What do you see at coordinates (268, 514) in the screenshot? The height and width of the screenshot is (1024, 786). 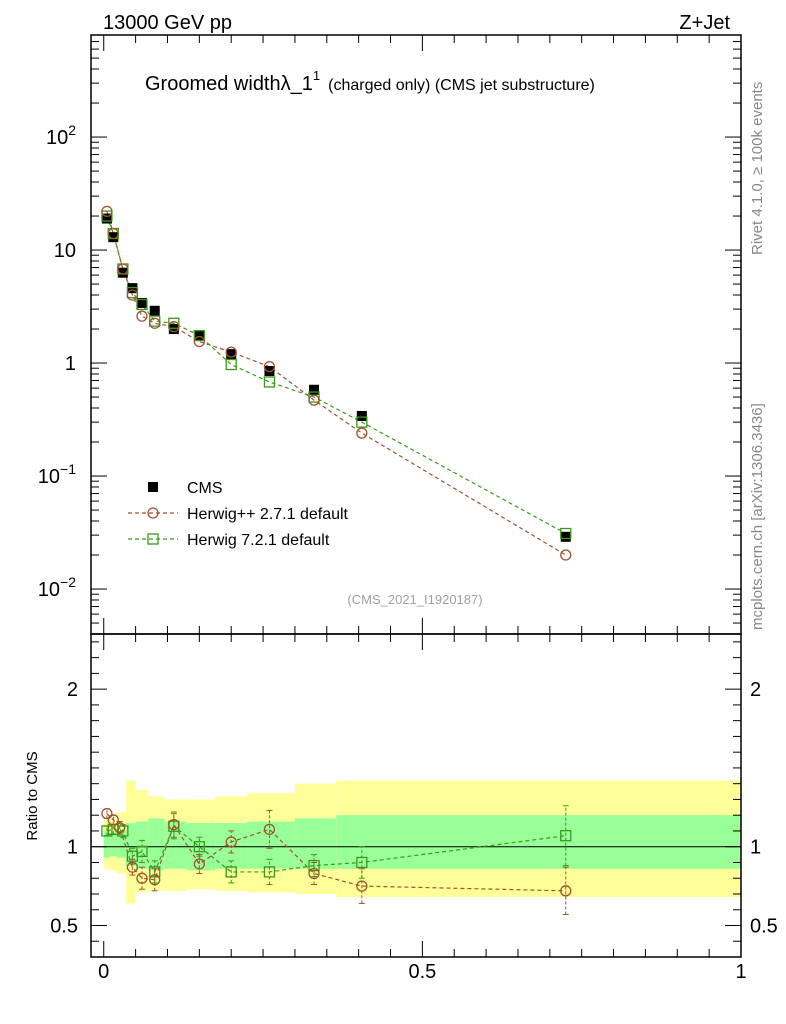 I see `legend-label: Herwig++ 2.7.1 default` at bounding box center [268, 514].